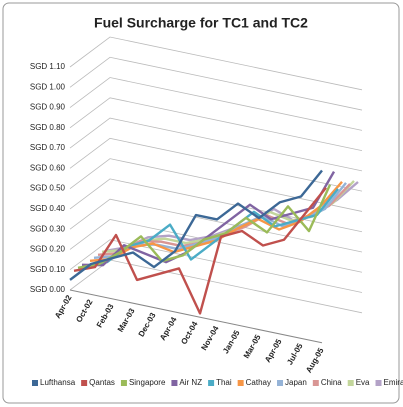 The image size is (403, 407). Describe the element at coordinates (258, 382) in the screenshot. I see `legend-label: Cathay` at that location.